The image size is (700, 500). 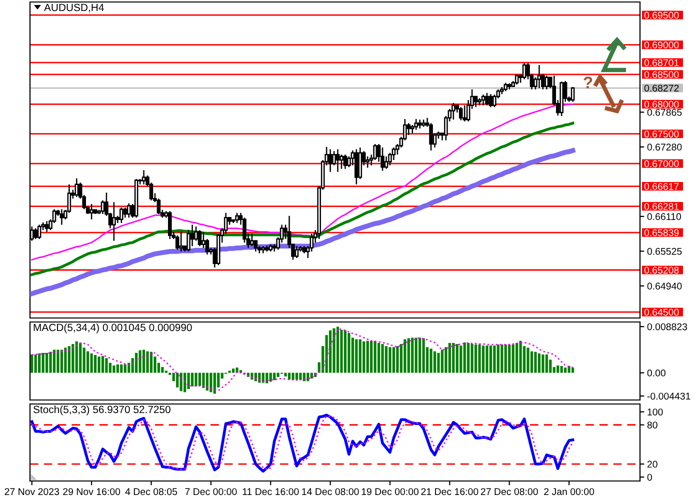 I want to click on x-tick-label: 2 Jan 00:00, so click(x=569, y=492).